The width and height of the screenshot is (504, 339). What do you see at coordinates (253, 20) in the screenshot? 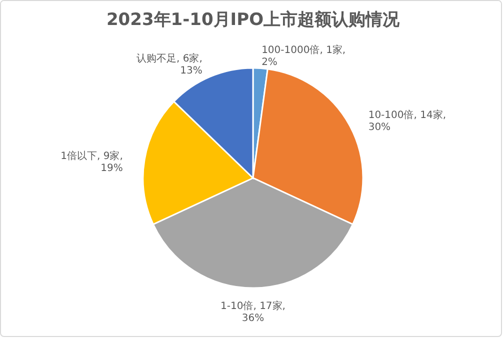
I see `chart-title: 2023年1-10月IPO上市超额认购情况` at bounding box center [253, 20].